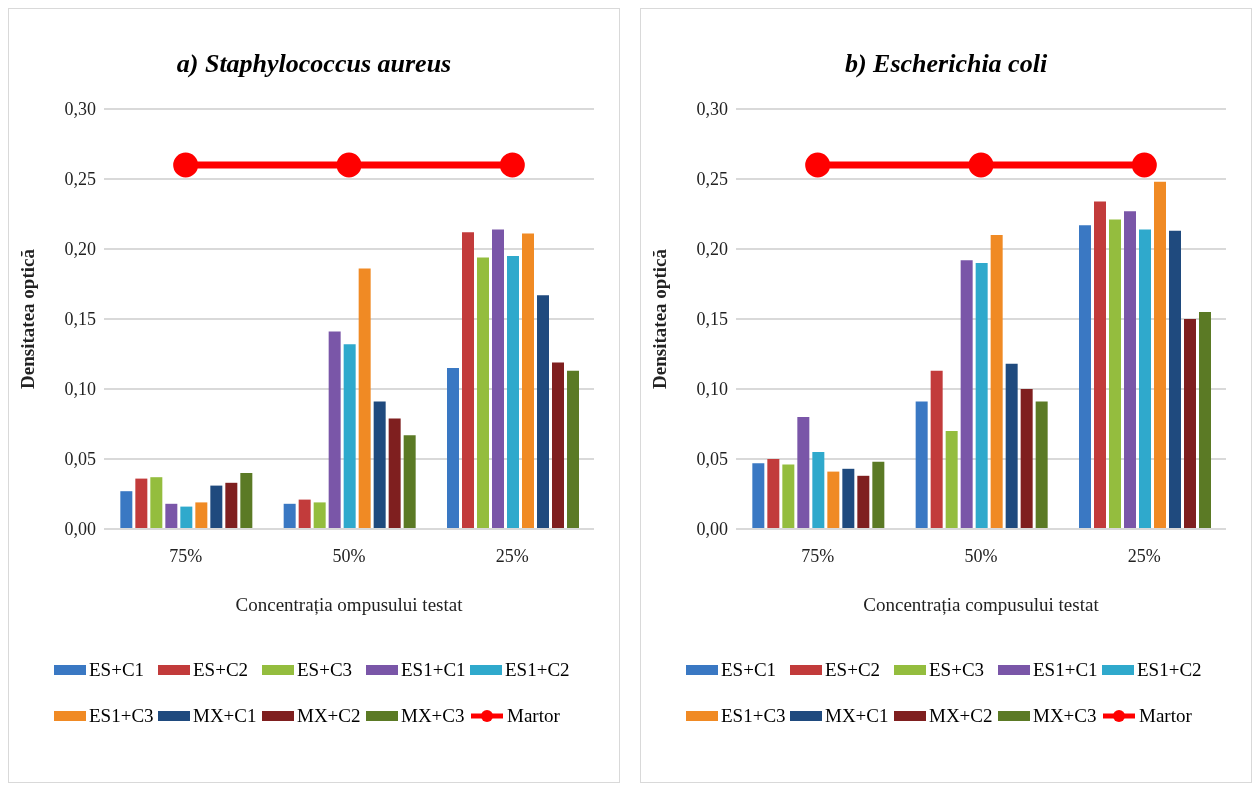 Image resolution: width=1260 pixels, height=798 pixels. I want to click on chart-title: b) Escherichia coli, so click(946, 64).